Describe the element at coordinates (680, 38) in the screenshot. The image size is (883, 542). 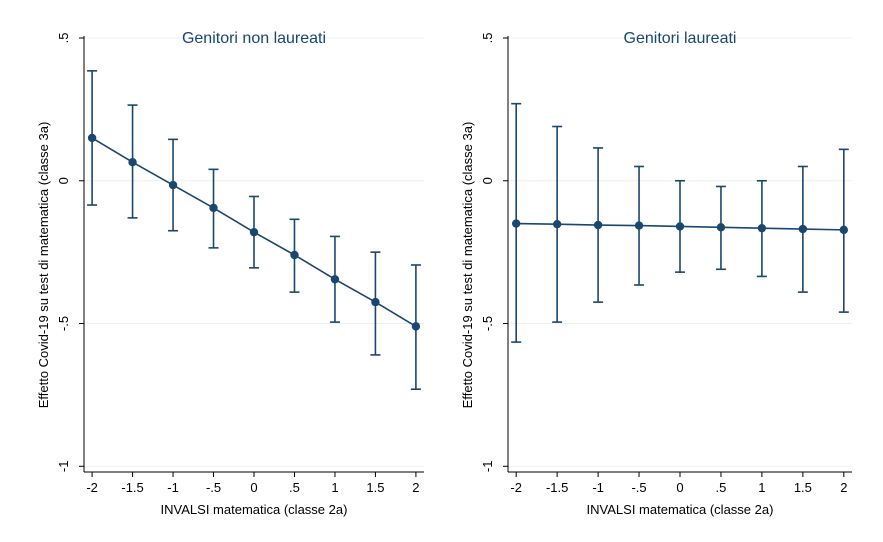
I see `chart-title: Genitori laureati` at that location.